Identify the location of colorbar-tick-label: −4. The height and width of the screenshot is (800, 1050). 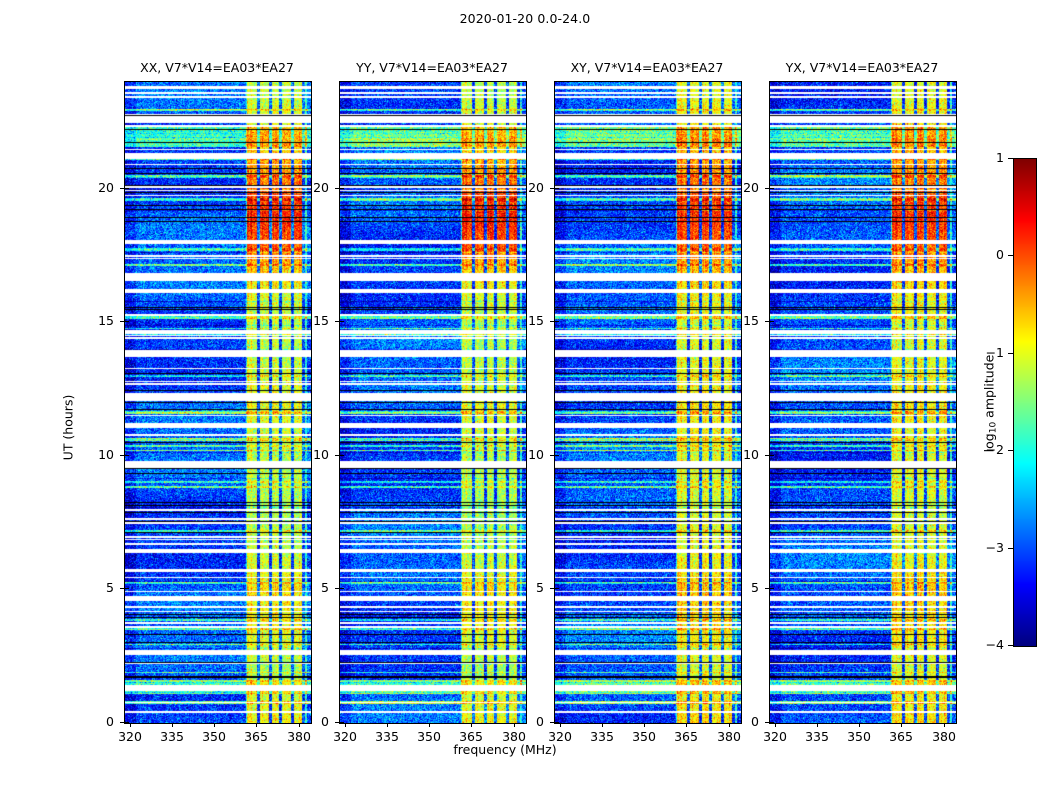
(994, 644).